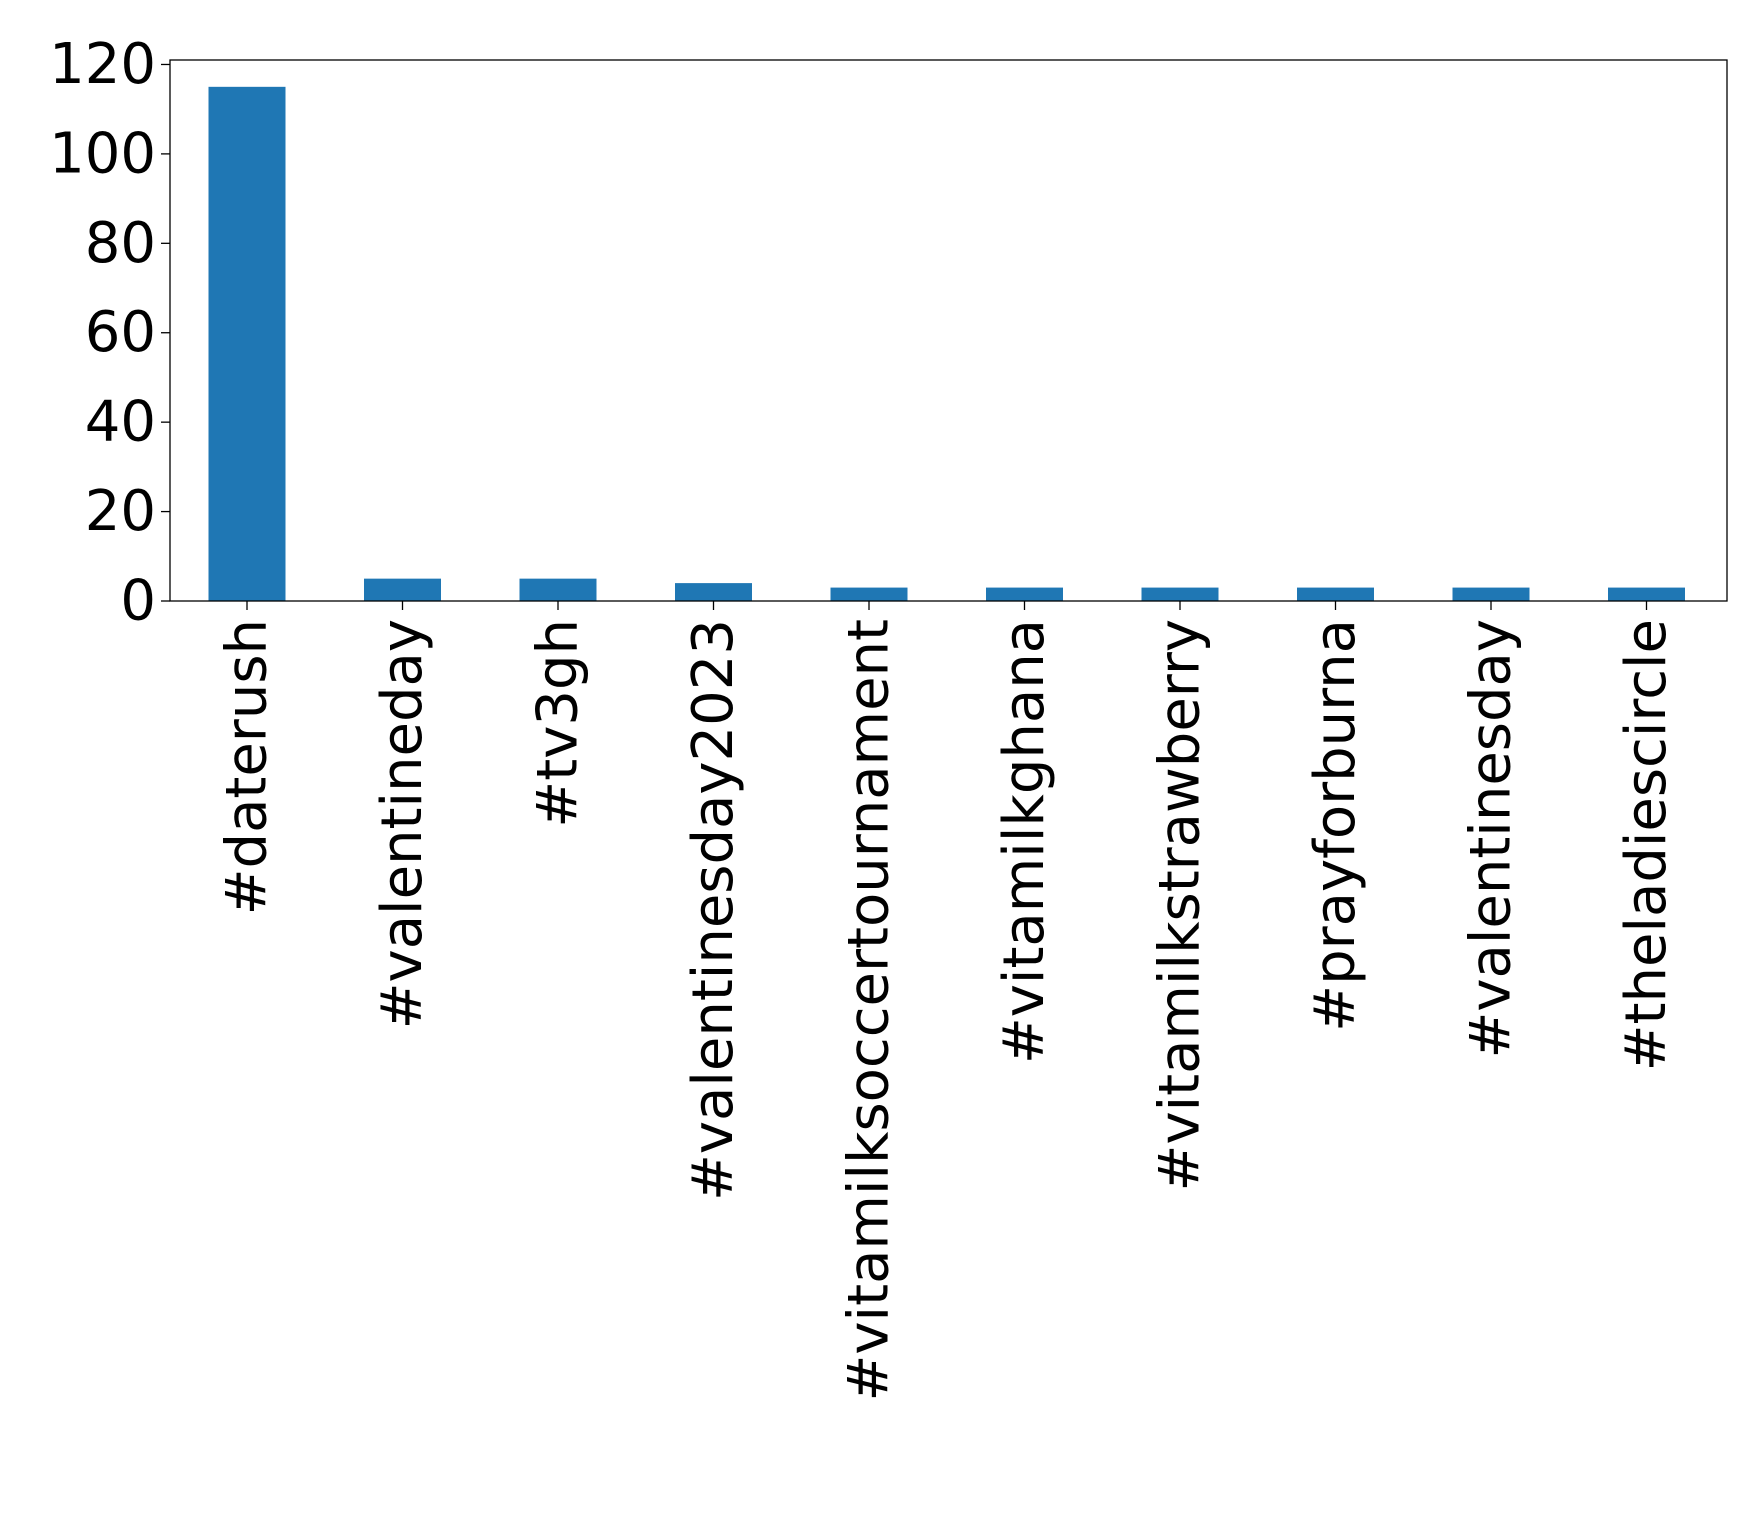  Describe the element at coordinates (120, 511) in the screenshot. I see `y-tick-label: 20` at that location.